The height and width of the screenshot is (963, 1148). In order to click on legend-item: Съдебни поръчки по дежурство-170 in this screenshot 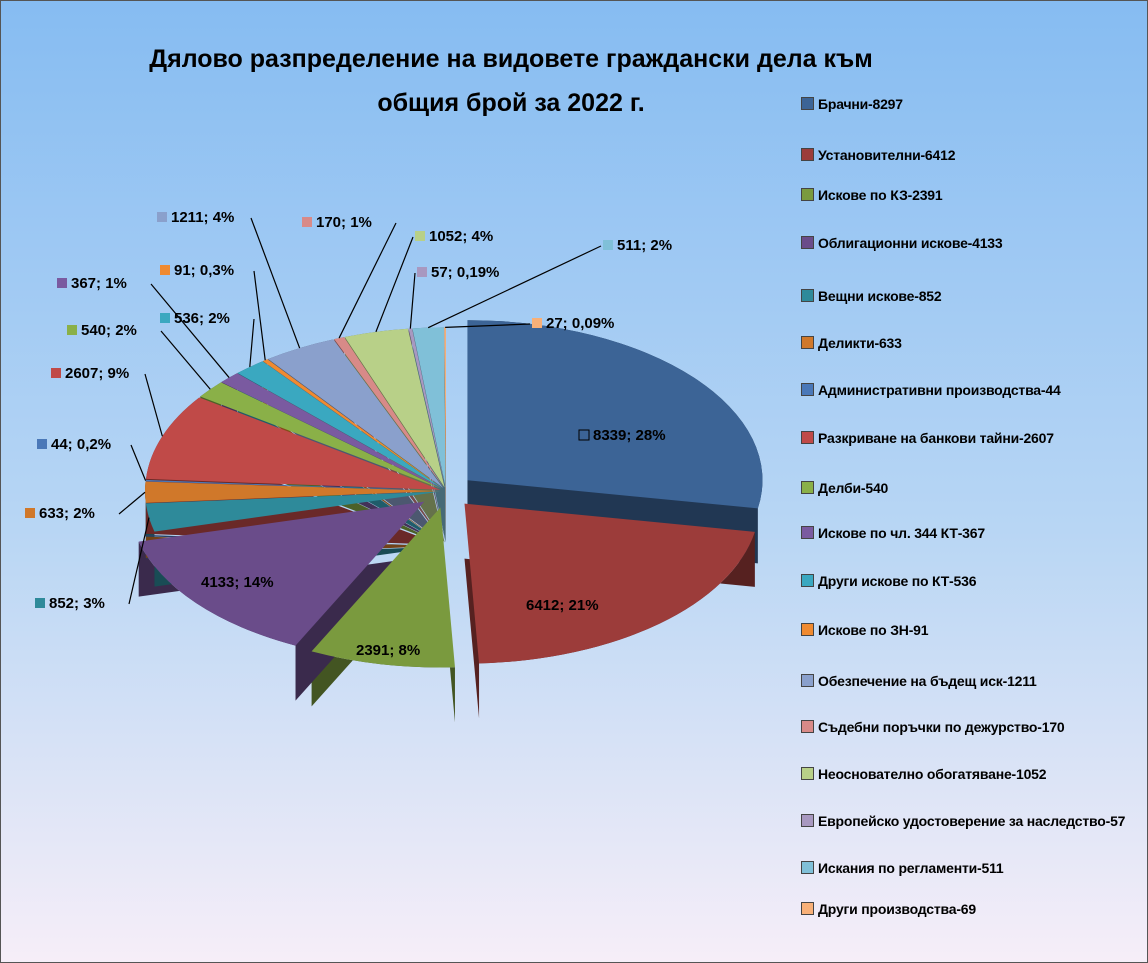, I will do `click(973, 727)`.